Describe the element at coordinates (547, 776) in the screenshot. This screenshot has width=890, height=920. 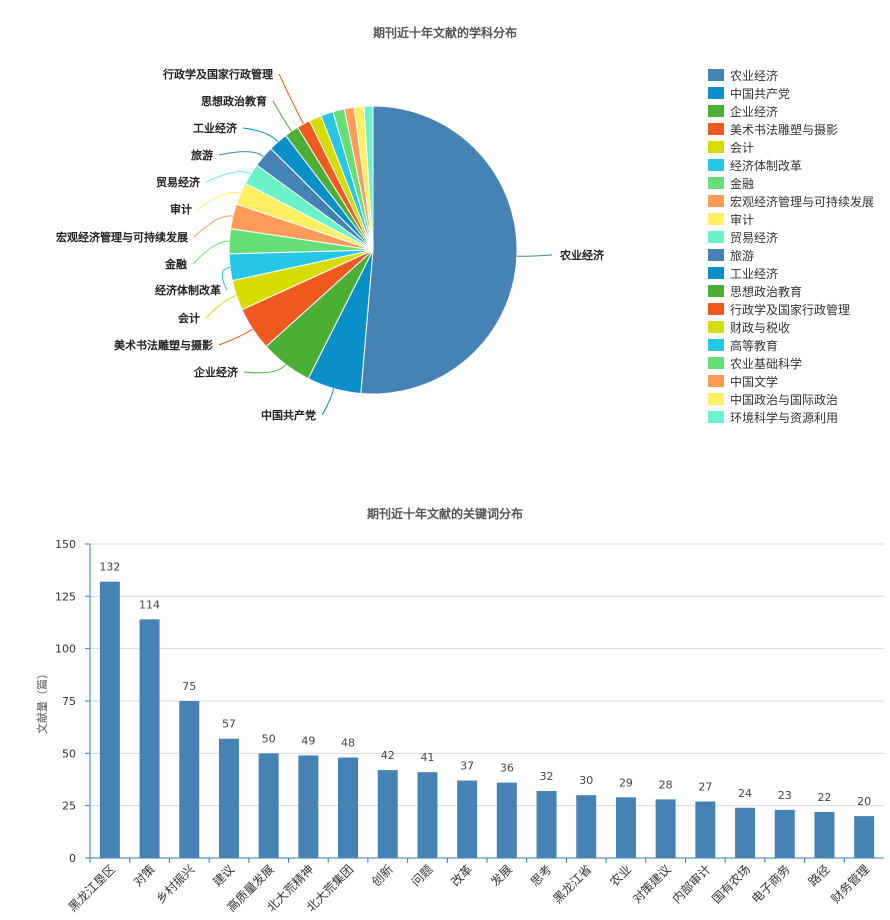
I see `bar-value-label: 32` at that location.